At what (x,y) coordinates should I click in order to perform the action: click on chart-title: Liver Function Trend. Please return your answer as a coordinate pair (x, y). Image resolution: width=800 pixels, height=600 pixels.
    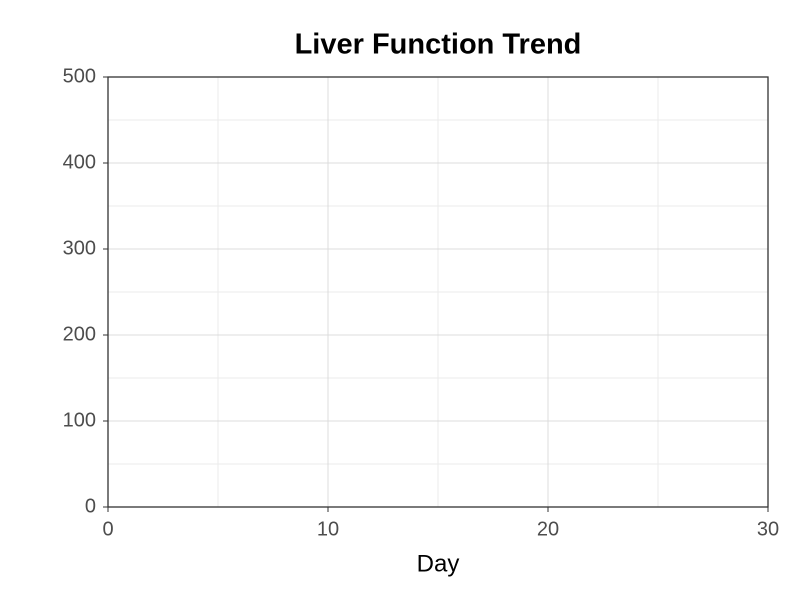
    Looking at the image, I should click on (438, 45).